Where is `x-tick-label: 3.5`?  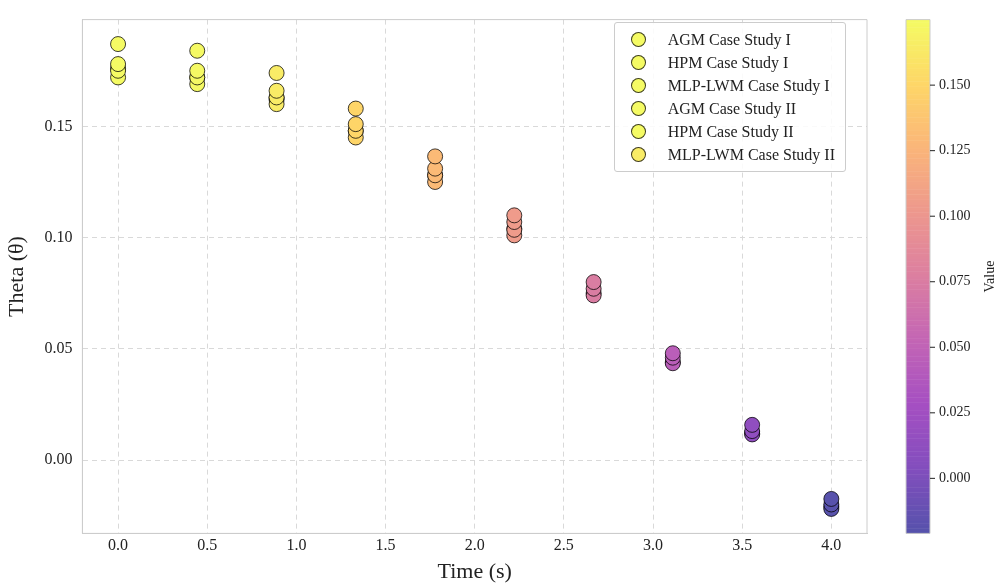
x-tick-label: 3.5 is located at coordinates (742, 545).